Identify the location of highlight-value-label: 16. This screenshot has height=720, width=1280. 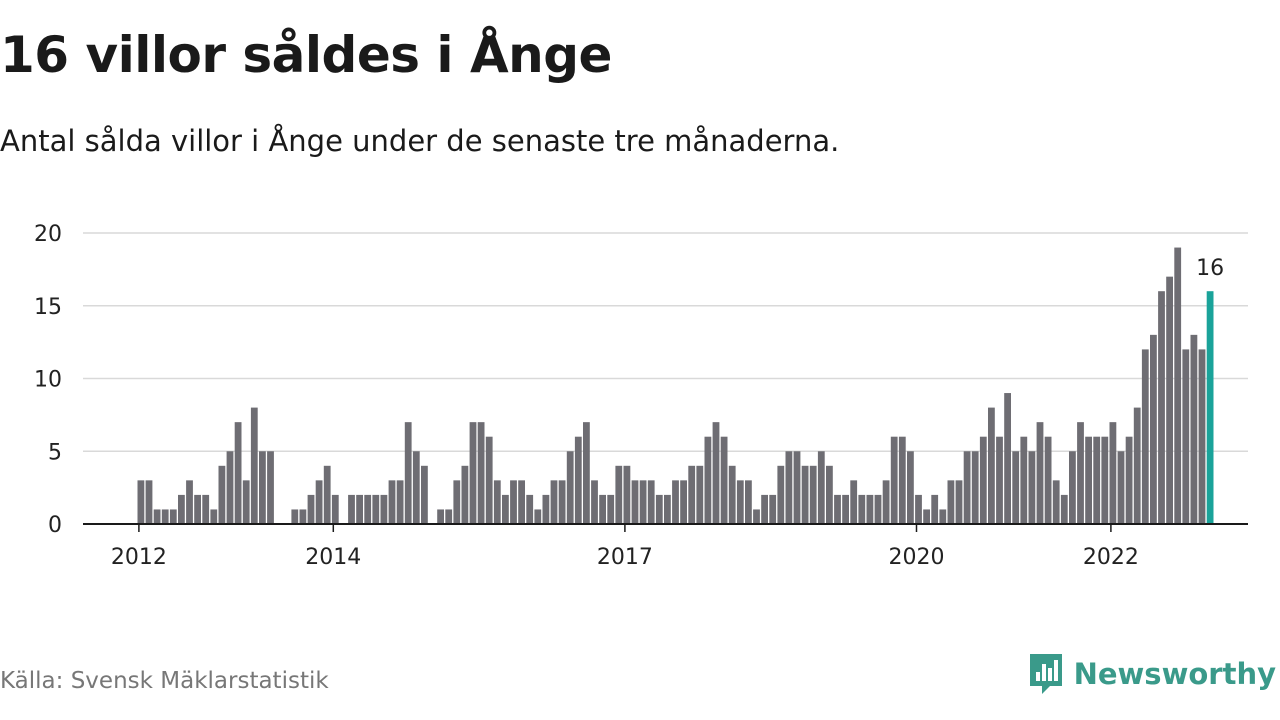
(1210, 268).